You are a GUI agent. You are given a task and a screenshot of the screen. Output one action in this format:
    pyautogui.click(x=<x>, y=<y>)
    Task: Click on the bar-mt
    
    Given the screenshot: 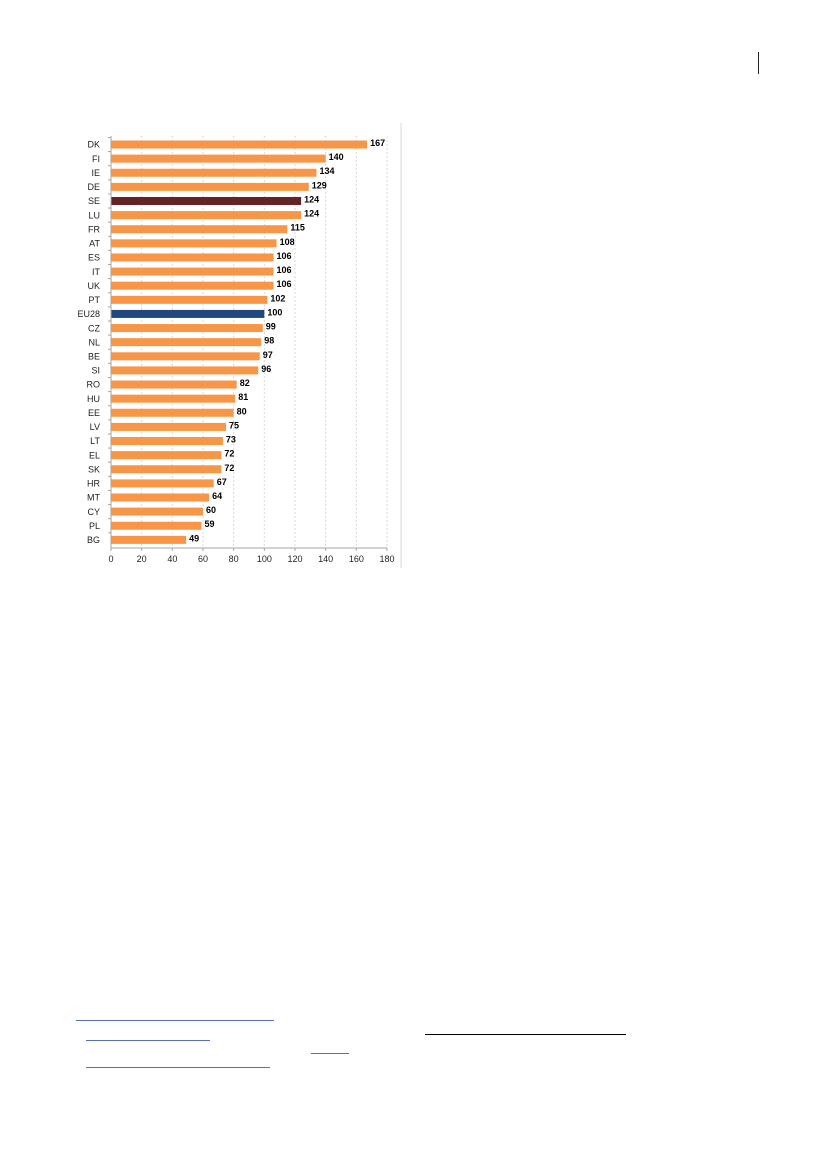 What is the action you would take?
    pyautogui.click(x=160, y=497)
    